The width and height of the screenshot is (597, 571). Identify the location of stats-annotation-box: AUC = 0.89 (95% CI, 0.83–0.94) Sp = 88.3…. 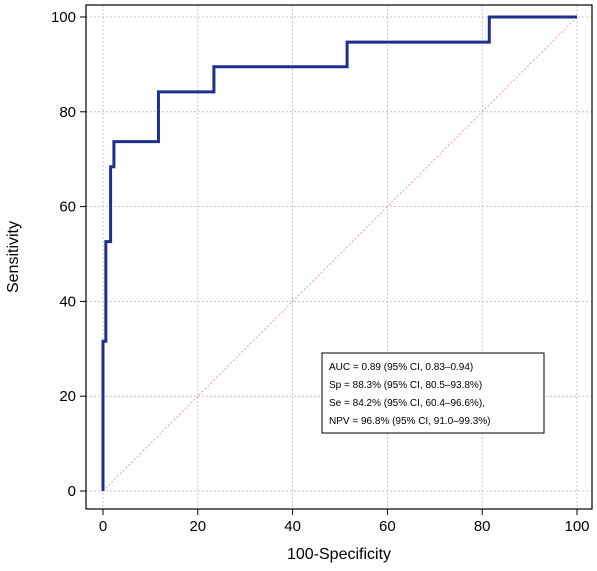
(433, 393).